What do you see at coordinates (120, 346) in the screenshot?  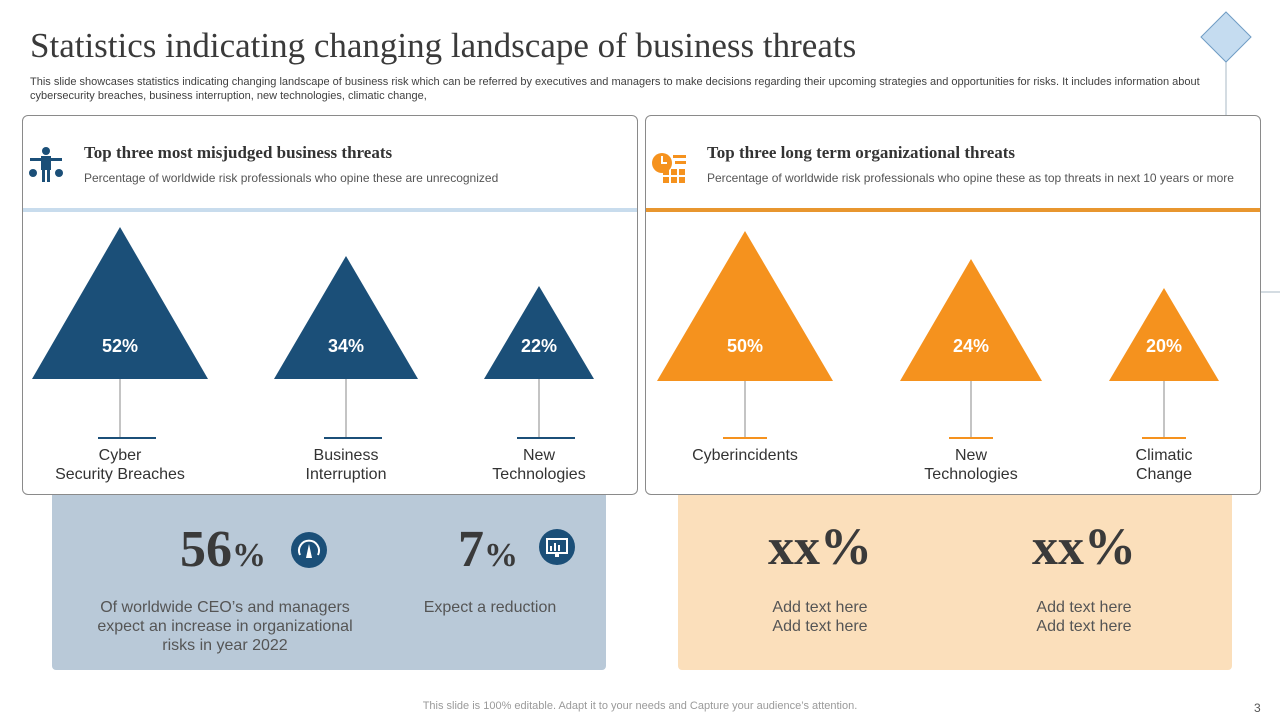 I see `value-label: 52%` at bounding box center [120, 346].